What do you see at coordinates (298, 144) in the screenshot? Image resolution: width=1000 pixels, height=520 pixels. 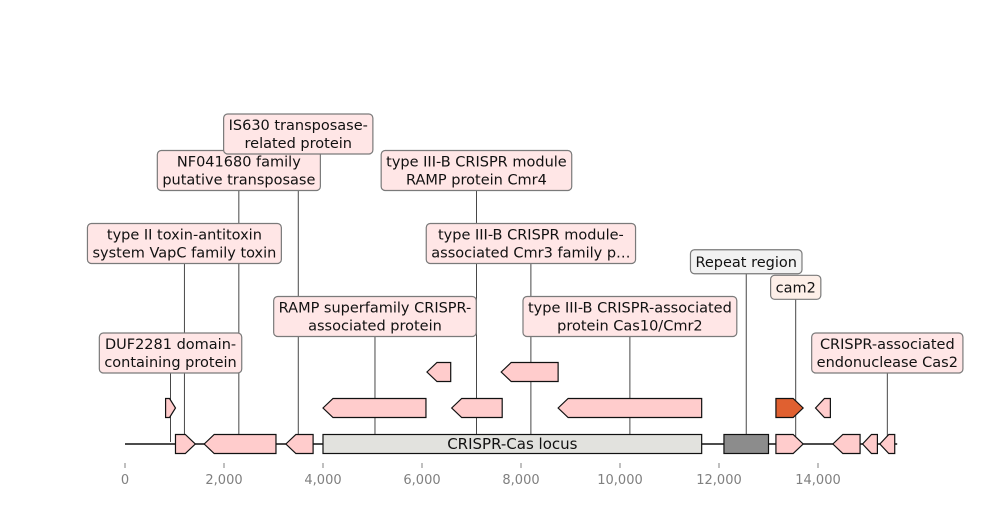 I see `annotation-text: related protein` at bounding box center [298, 144].